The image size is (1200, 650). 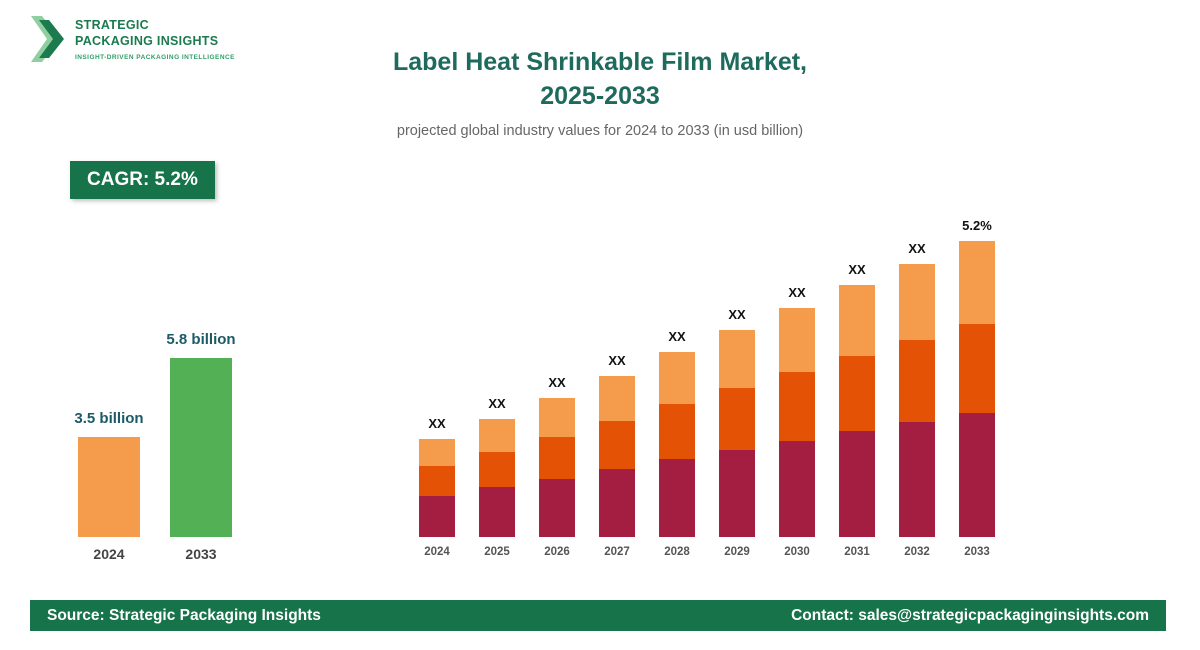 I want to click on summary-bar-2024, so click(x=109, y=487).